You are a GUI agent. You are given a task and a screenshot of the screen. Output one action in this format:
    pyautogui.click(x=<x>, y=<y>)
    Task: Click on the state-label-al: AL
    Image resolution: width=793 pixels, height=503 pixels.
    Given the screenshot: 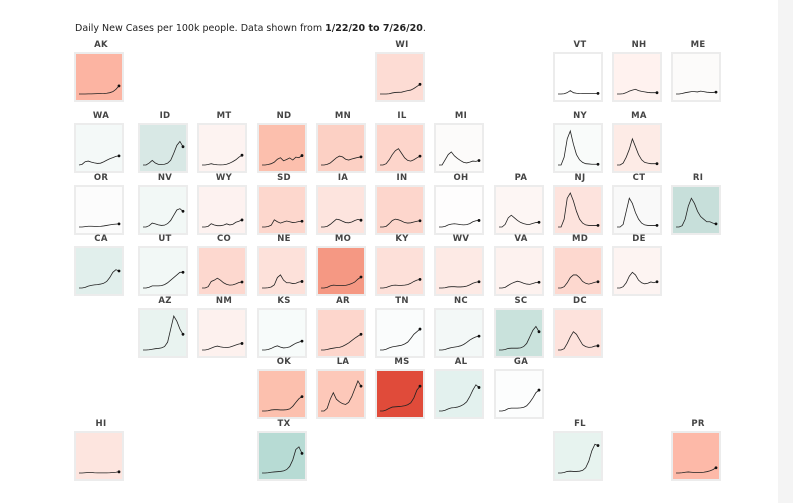 What is the action you would take?
    pyautogui.click(x=461, y=362)
    